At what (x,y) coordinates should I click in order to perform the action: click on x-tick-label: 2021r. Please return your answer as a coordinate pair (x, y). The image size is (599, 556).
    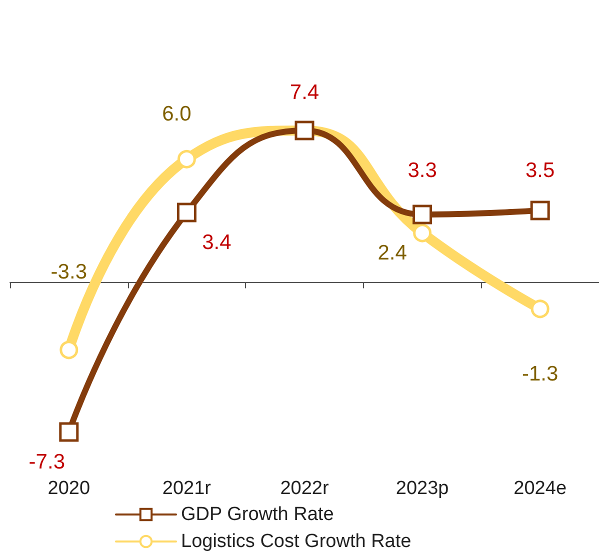
    Looking at the image, I should click on (187, 488).